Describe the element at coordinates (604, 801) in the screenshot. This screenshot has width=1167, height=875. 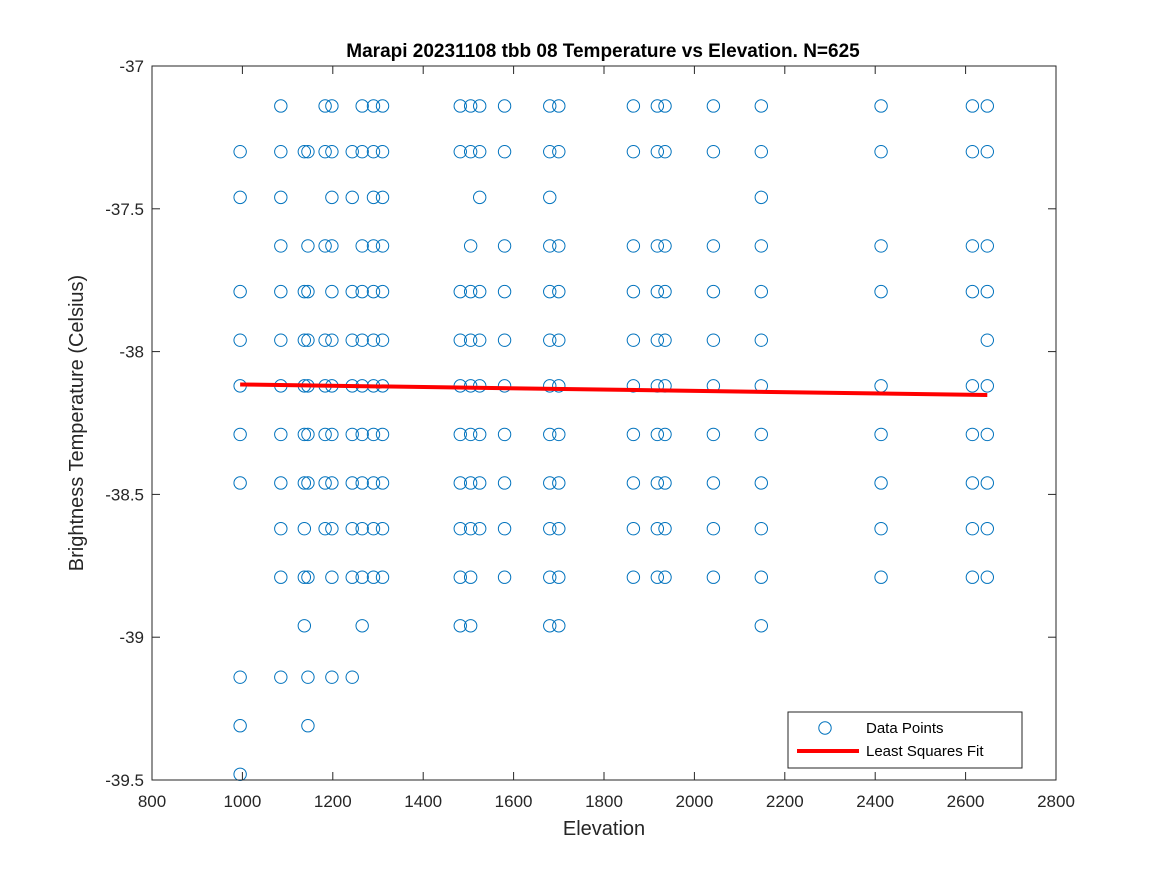
I see `x-tick-label: 1800` at that location.